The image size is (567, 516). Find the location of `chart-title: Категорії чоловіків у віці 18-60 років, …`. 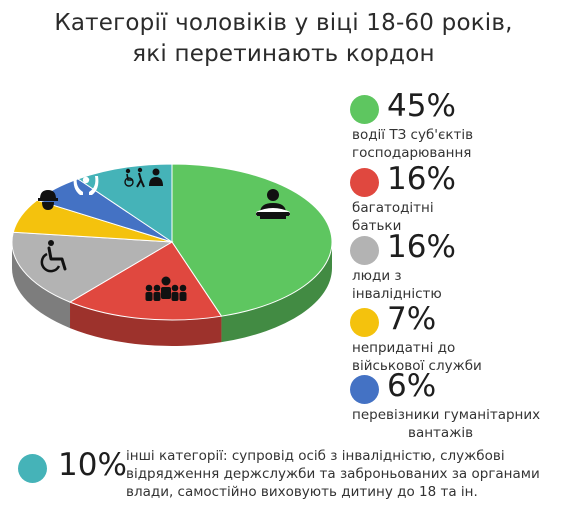

chart-title: Категорії чоловіків у віці 18-60 років, … is located at coordinates (283, 39).